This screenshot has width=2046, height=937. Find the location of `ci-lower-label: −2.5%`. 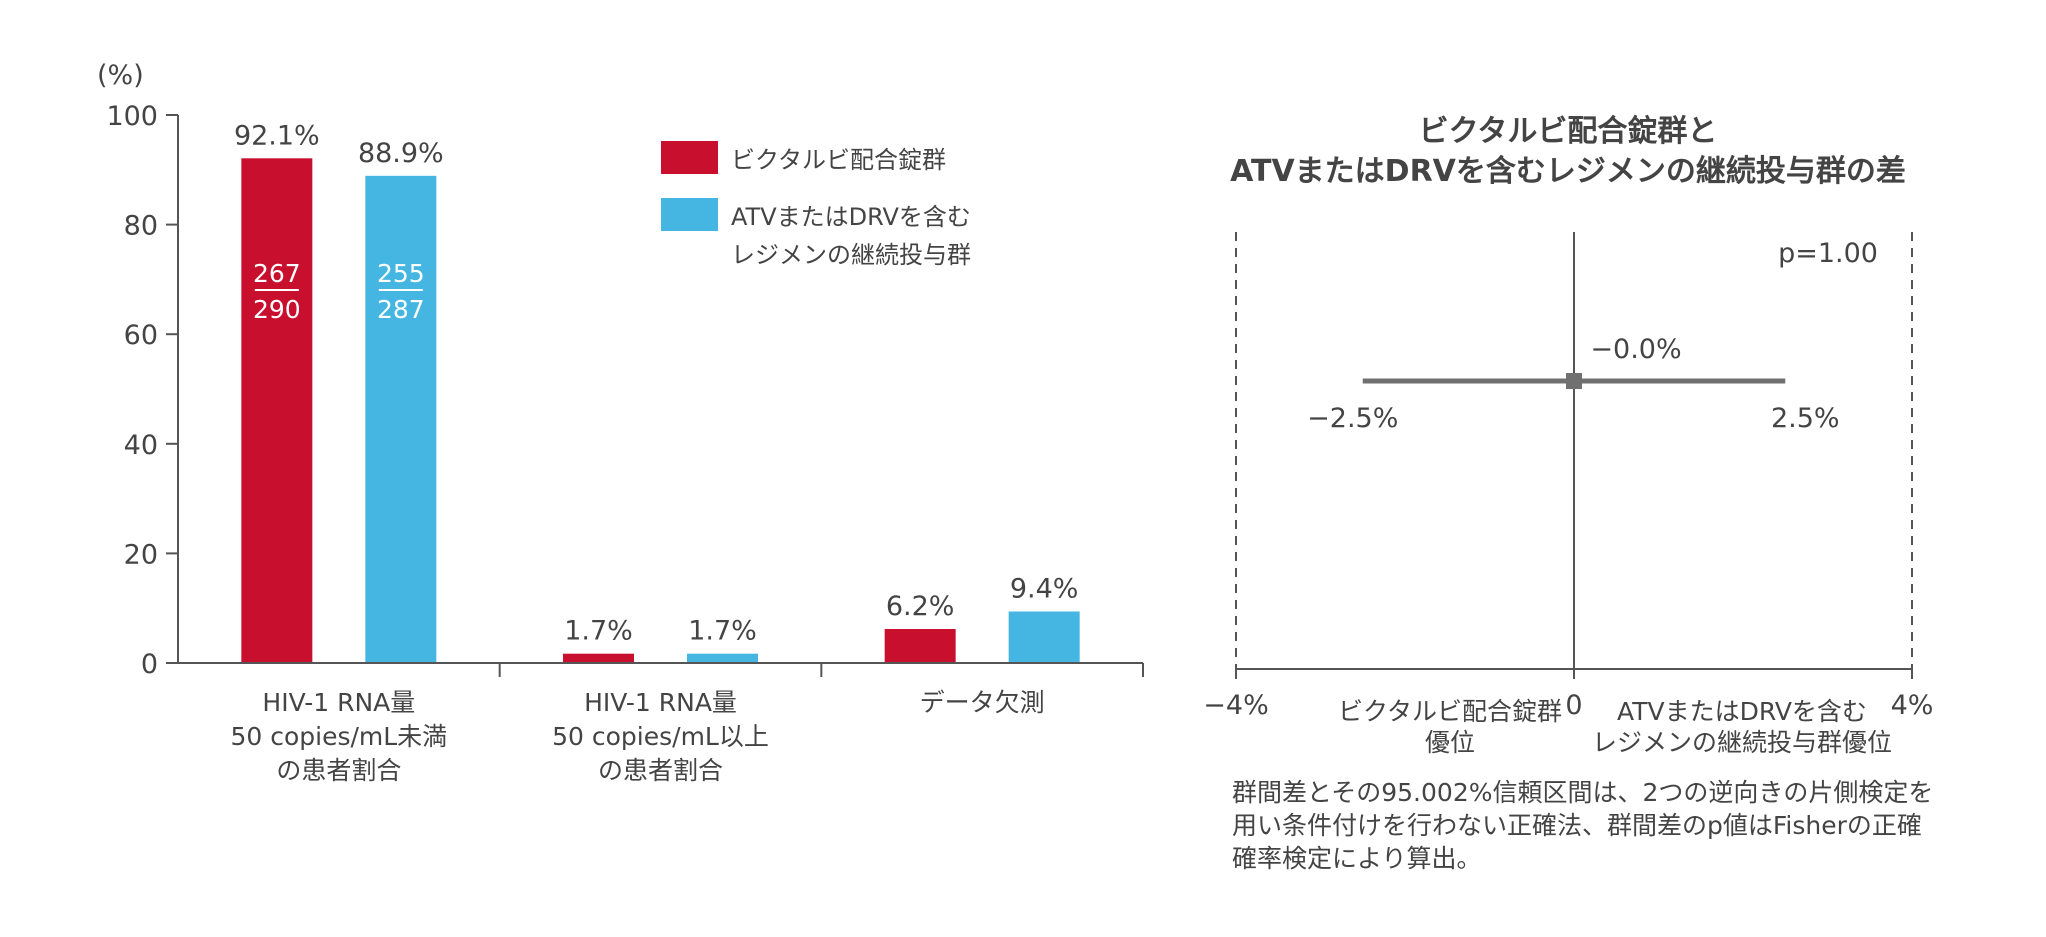

ci-lower-label: −2.5% is located at coordinates (1352, 418).